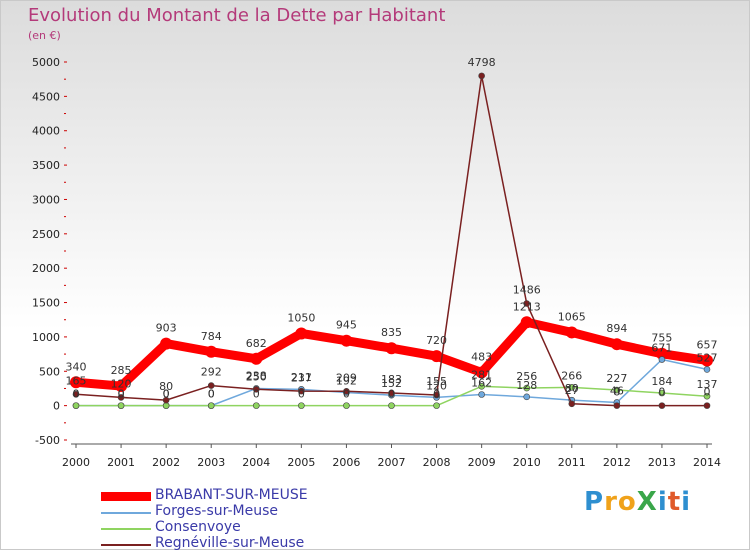  Describe the element at coordinates (46, 96) in the screenshot. I see `y-tick-label: 4500` at that location.